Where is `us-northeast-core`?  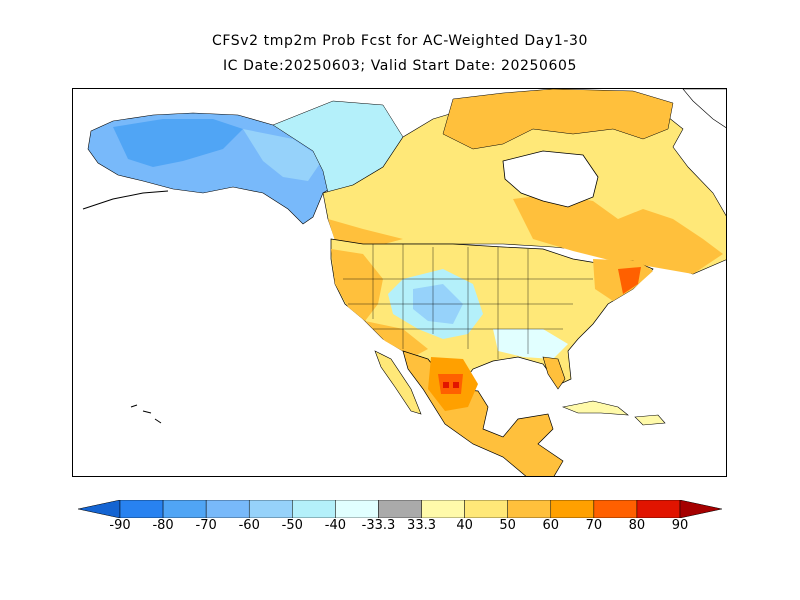
us-northeast-core is located at coordinates (629, 280).